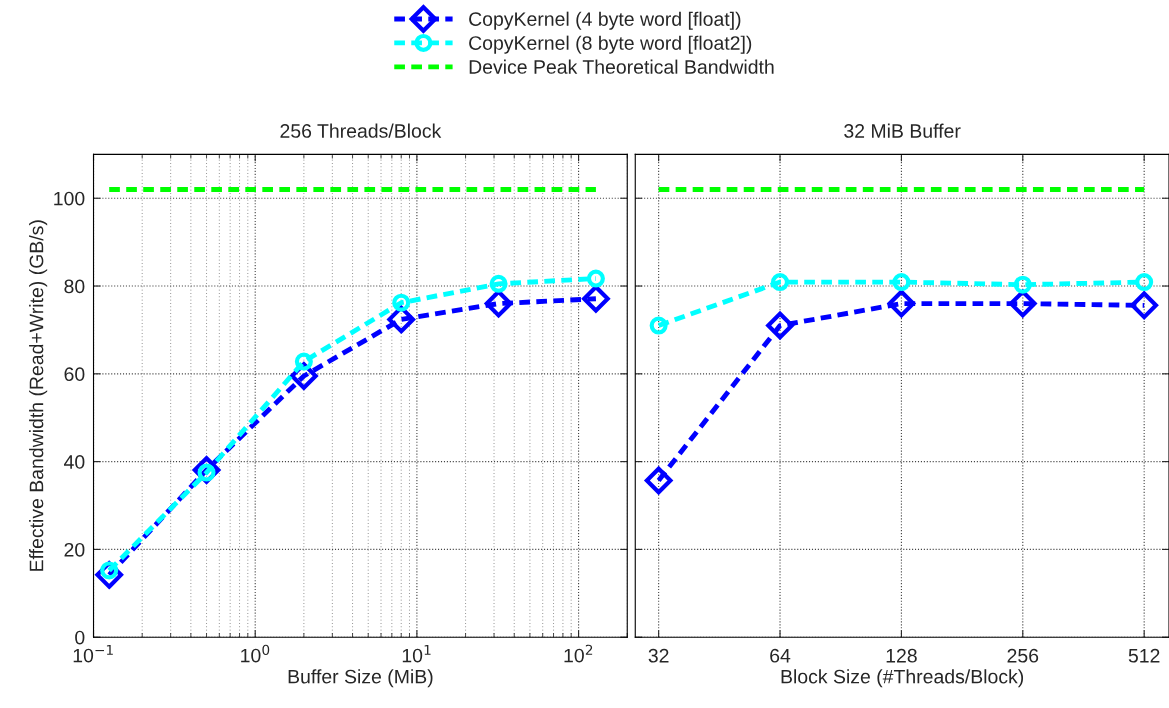  I want to click on chart-title: 256 Threads/Block, so click(361, 130).